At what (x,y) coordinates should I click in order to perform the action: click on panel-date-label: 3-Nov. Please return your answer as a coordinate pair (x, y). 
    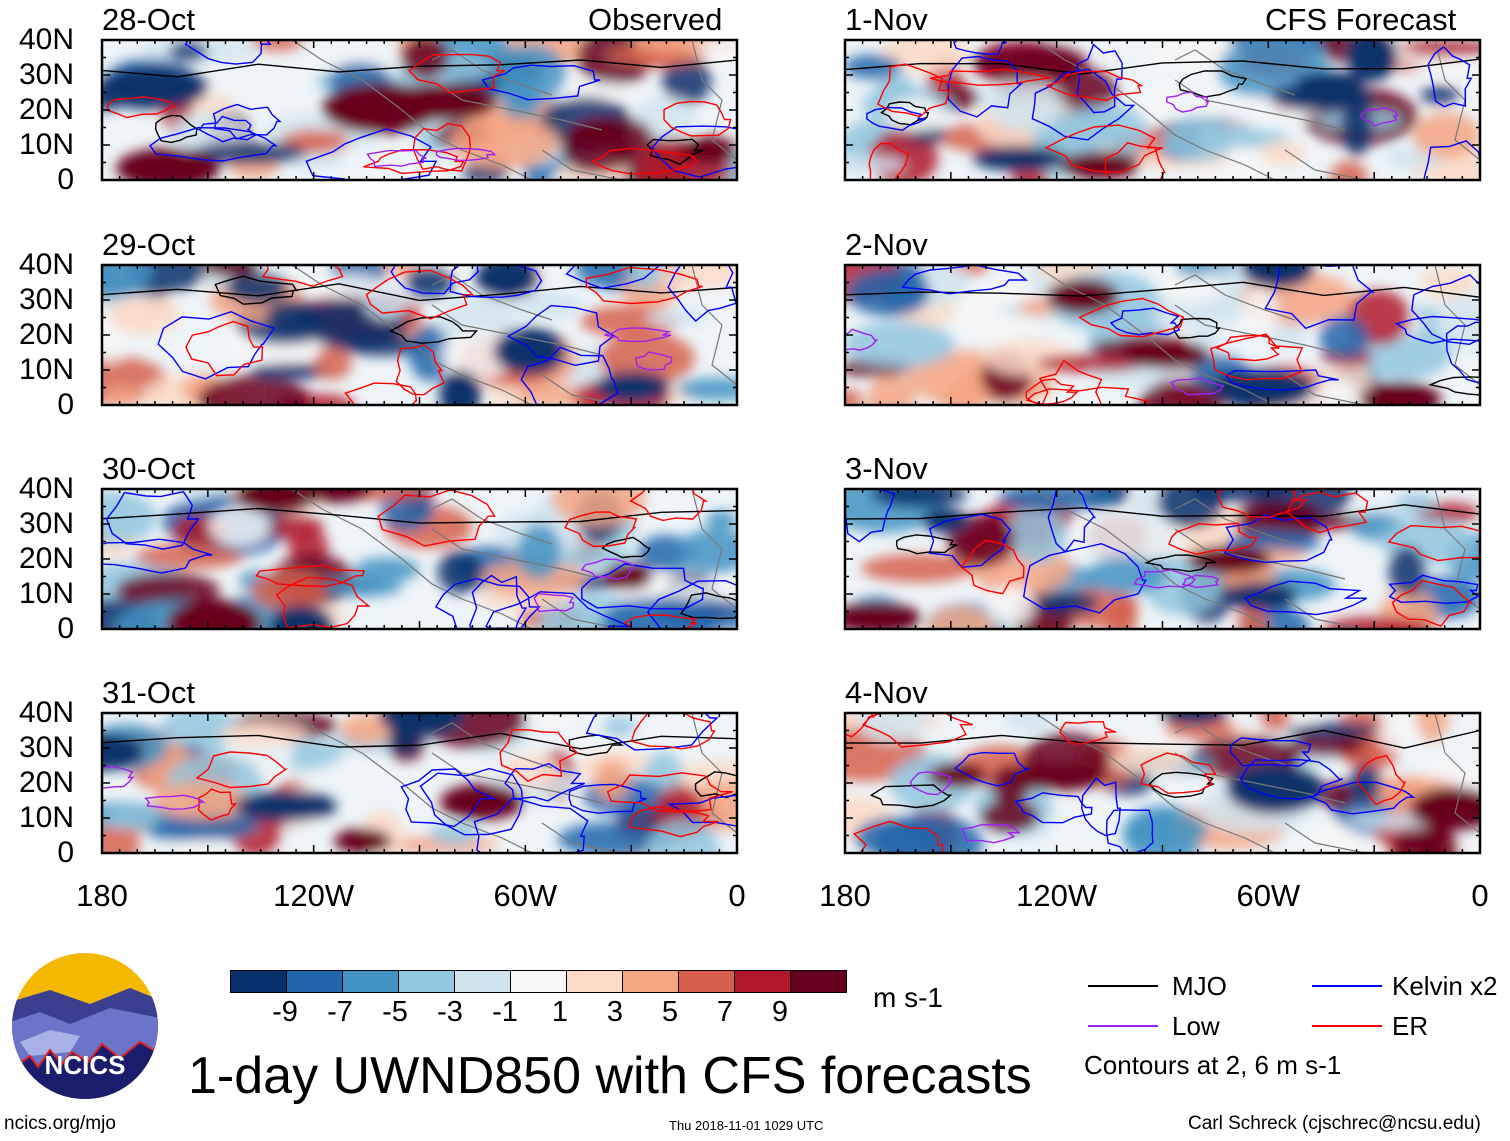
    Looking at the image, I should click on (886, 468).